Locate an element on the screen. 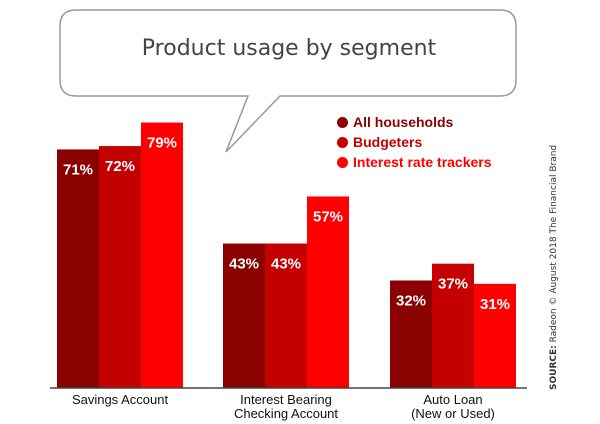 The height and width of the screenshot is (424, 600). category-label-auto-loan-new-or-used-line-1: Auto Loan is located at coordinates (452, 399).